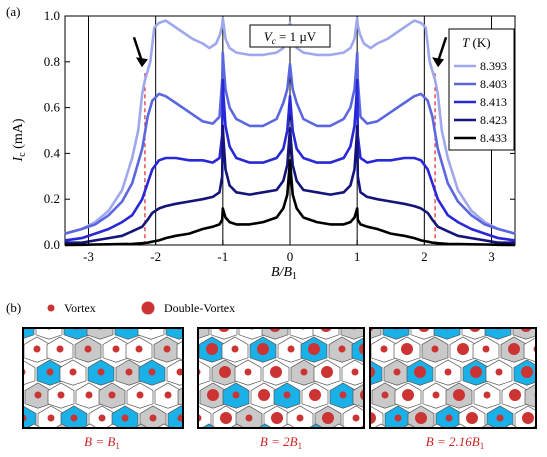  What do you see at coordinates (481, 89) in the screenshot?
I see `legend: T (K) 8.393 8.403 8.413 8.423 8.433` at bounding box center [481, 89].